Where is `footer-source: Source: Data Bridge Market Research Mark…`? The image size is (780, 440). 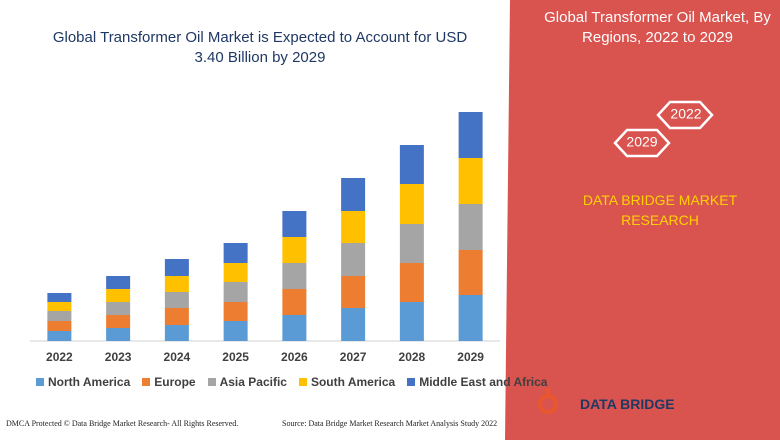
footer-source: Source: Data Bridge Market Research Mark… is located at coordinates (390, 423).